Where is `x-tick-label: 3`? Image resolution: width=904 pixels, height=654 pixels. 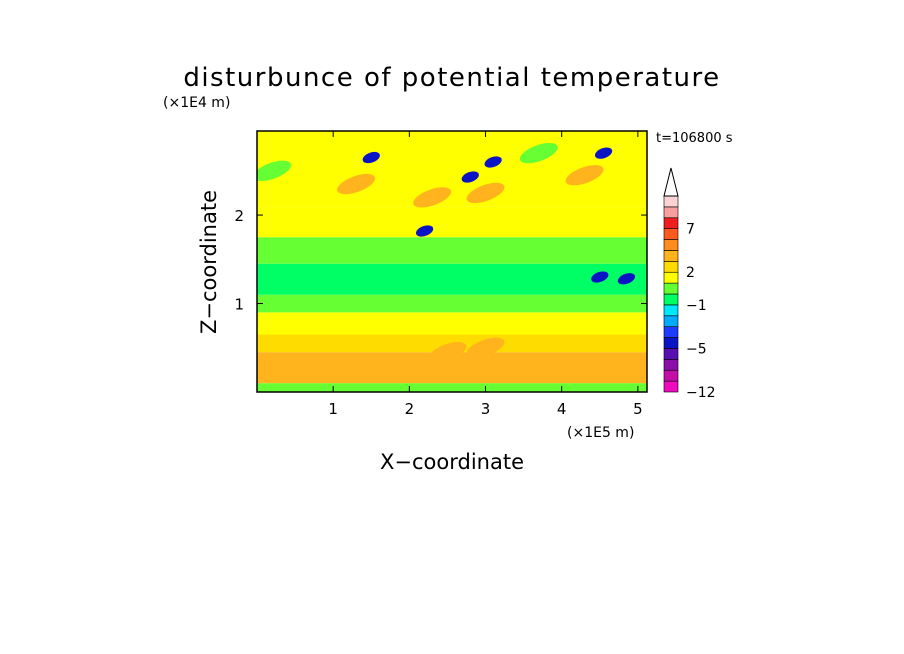 x-tick-label: 3 is located at coordinates (486, 409).